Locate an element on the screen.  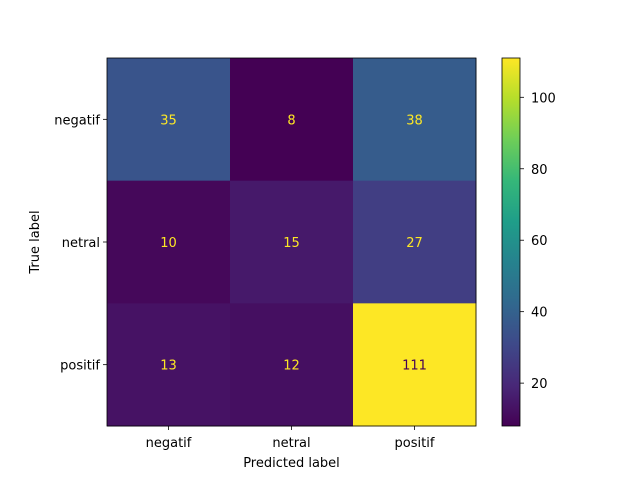
cell-value-label: 27 is located at coordinates (414, 243).